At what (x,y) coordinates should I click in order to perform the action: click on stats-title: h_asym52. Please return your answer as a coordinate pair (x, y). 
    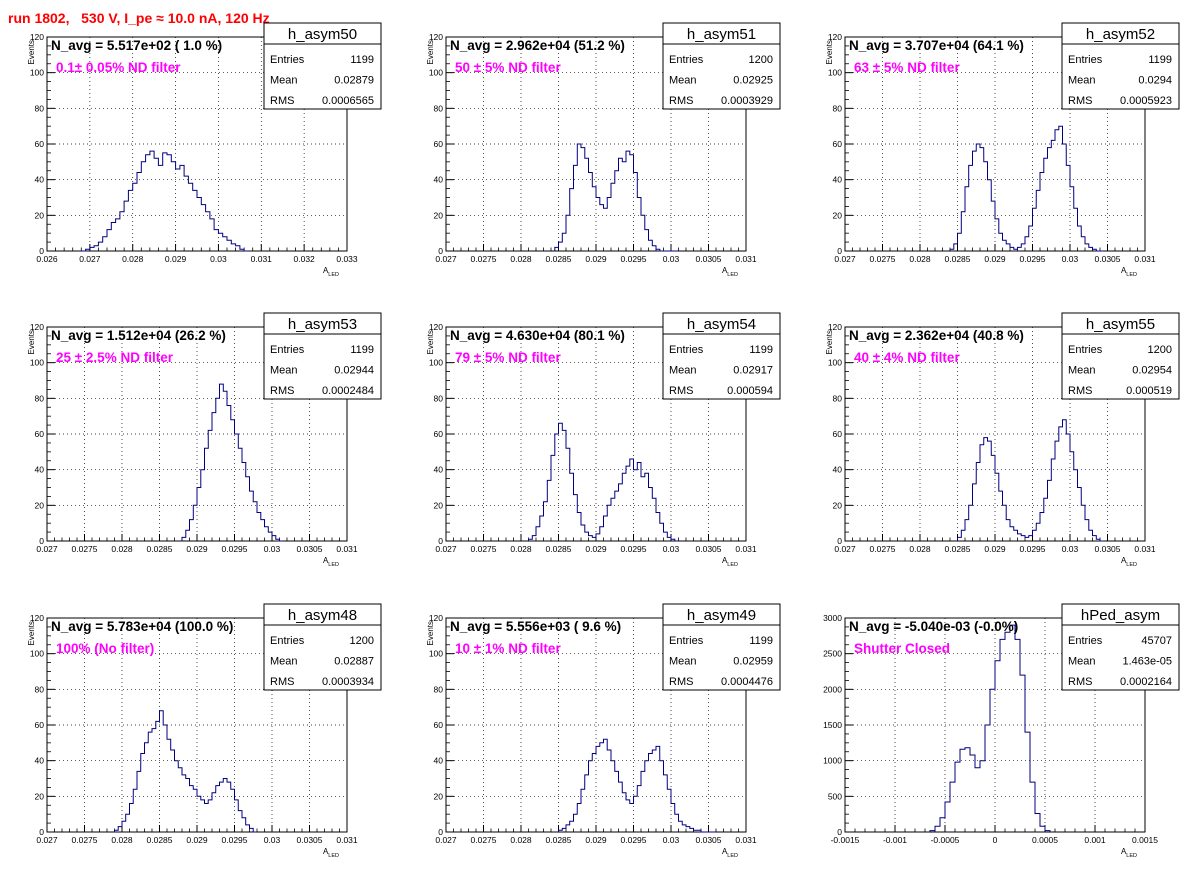
    Looking at the image, I should click on (1120, 34).